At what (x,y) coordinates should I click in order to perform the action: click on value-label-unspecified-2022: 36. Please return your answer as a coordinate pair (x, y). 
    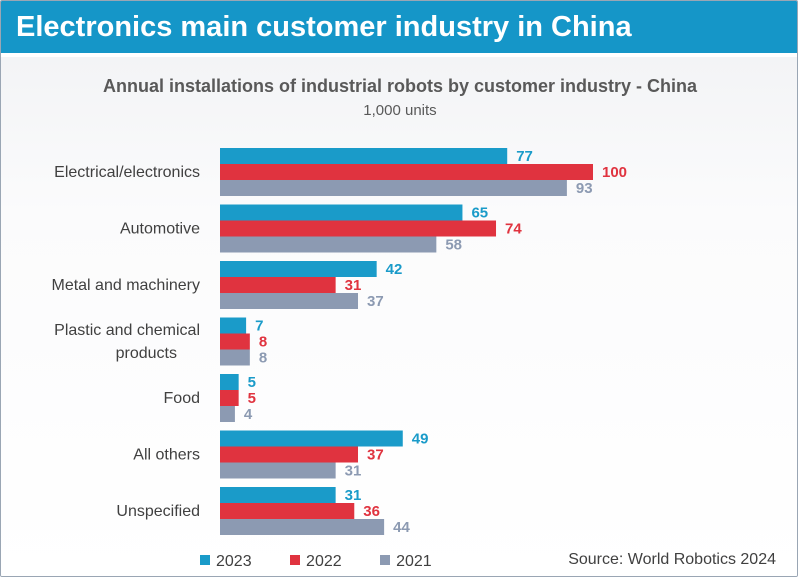
    Looking at the image, I should click on (371, 511).